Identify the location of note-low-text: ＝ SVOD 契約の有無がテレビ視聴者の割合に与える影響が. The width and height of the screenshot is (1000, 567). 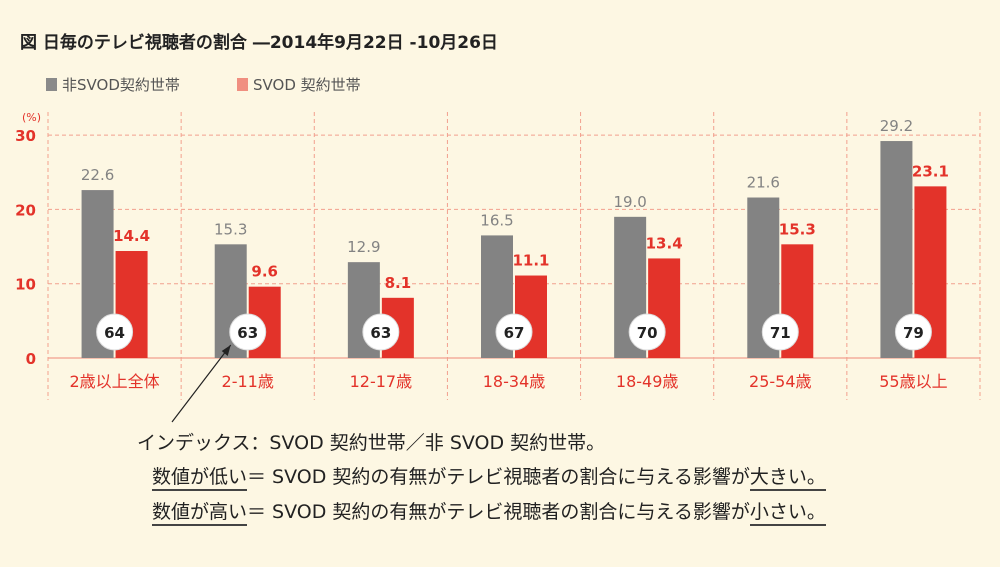
(498, 477).